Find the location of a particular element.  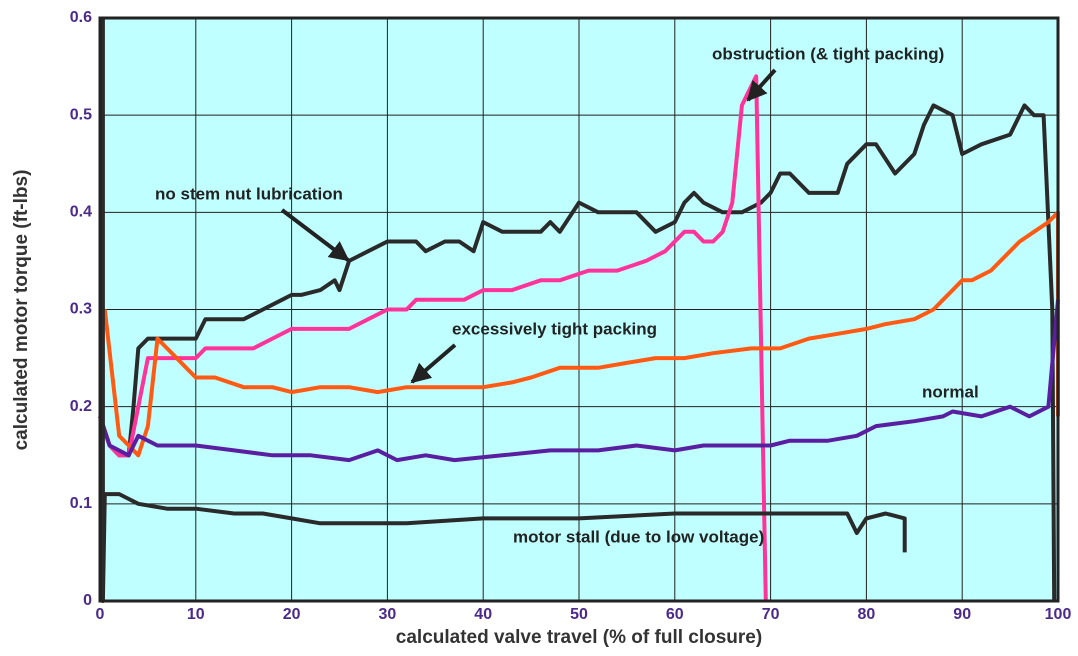

y-tick-label: 0.2 is located at coordinates (81, 406).